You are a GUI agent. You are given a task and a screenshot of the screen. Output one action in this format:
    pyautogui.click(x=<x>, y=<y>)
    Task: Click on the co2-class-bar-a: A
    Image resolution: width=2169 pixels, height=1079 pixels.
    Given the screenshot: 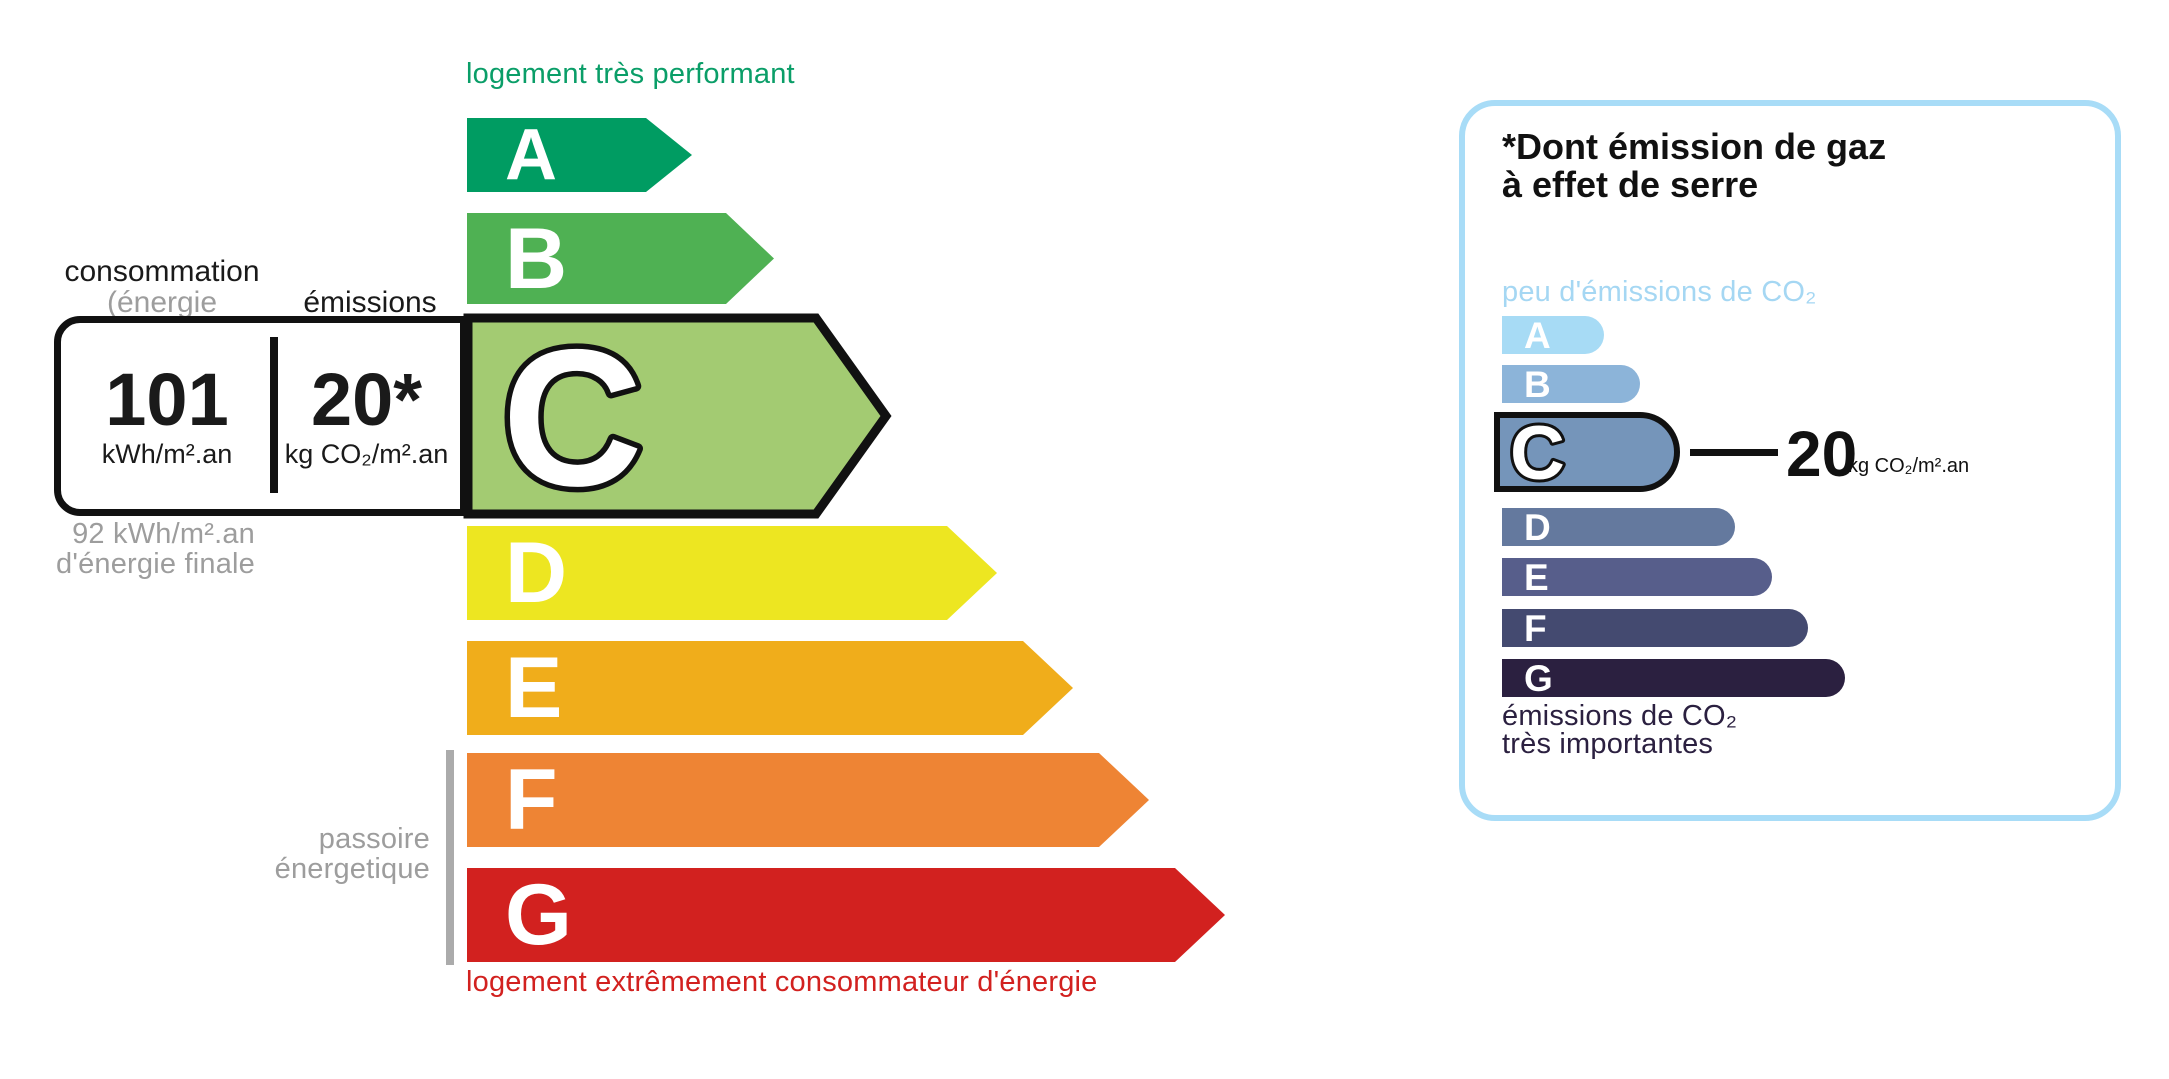 What is the action you would take?
    pyautogui.click(x=1553, y=335)
    